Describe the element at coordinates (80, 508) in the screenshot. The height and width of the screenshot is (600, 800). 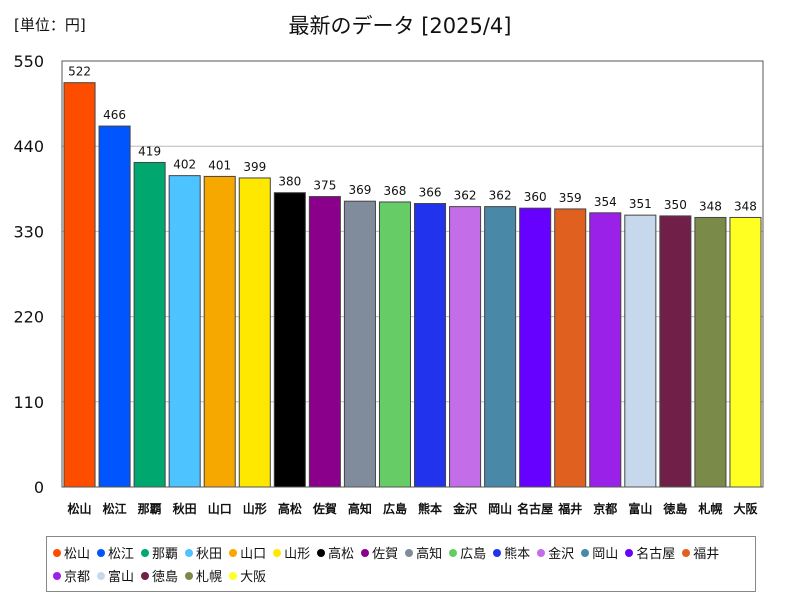
I see `x-tick-label: 松山` at that location.